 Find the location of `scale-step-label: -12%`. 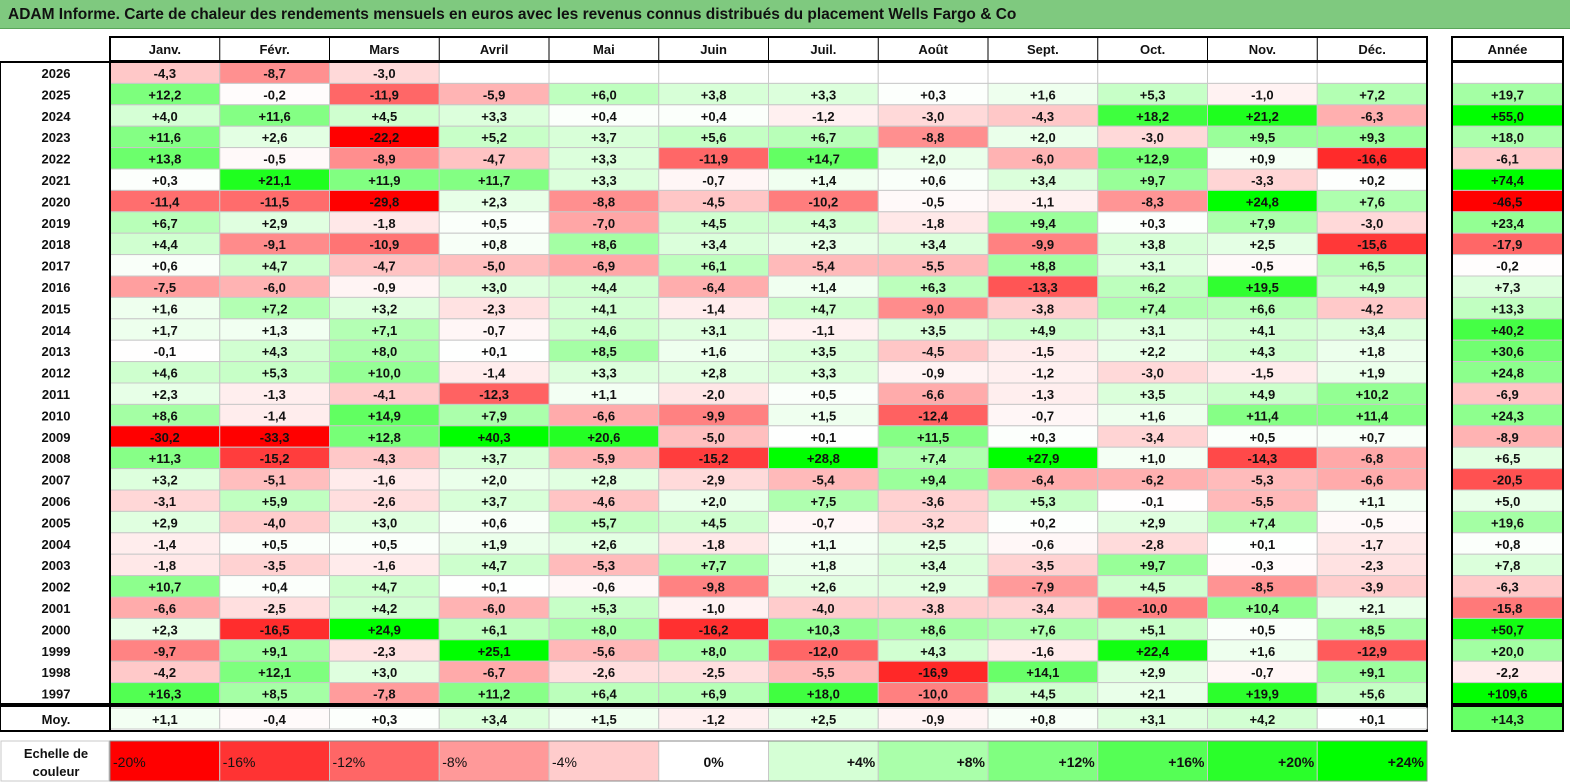

scale-step-label: -12% is located at coordinates (349, 762).